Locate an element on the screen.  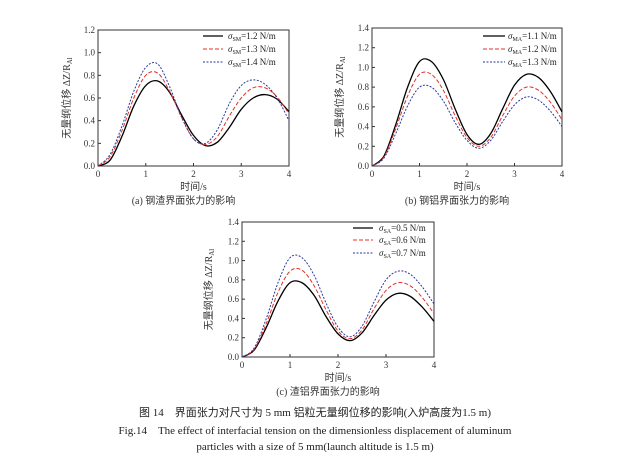
legend-entry: σSM=1.2 N/m is located at coordinates (252, 37).